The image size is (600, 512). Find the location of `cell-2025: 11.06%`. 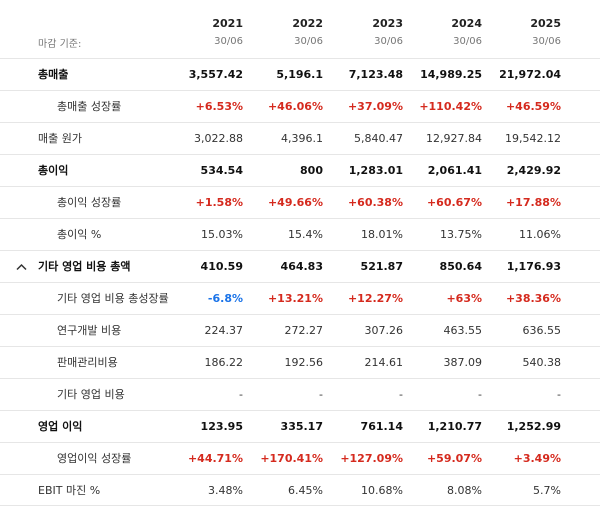

cell-2025: 11.06% is located at coordinates (540, 234).